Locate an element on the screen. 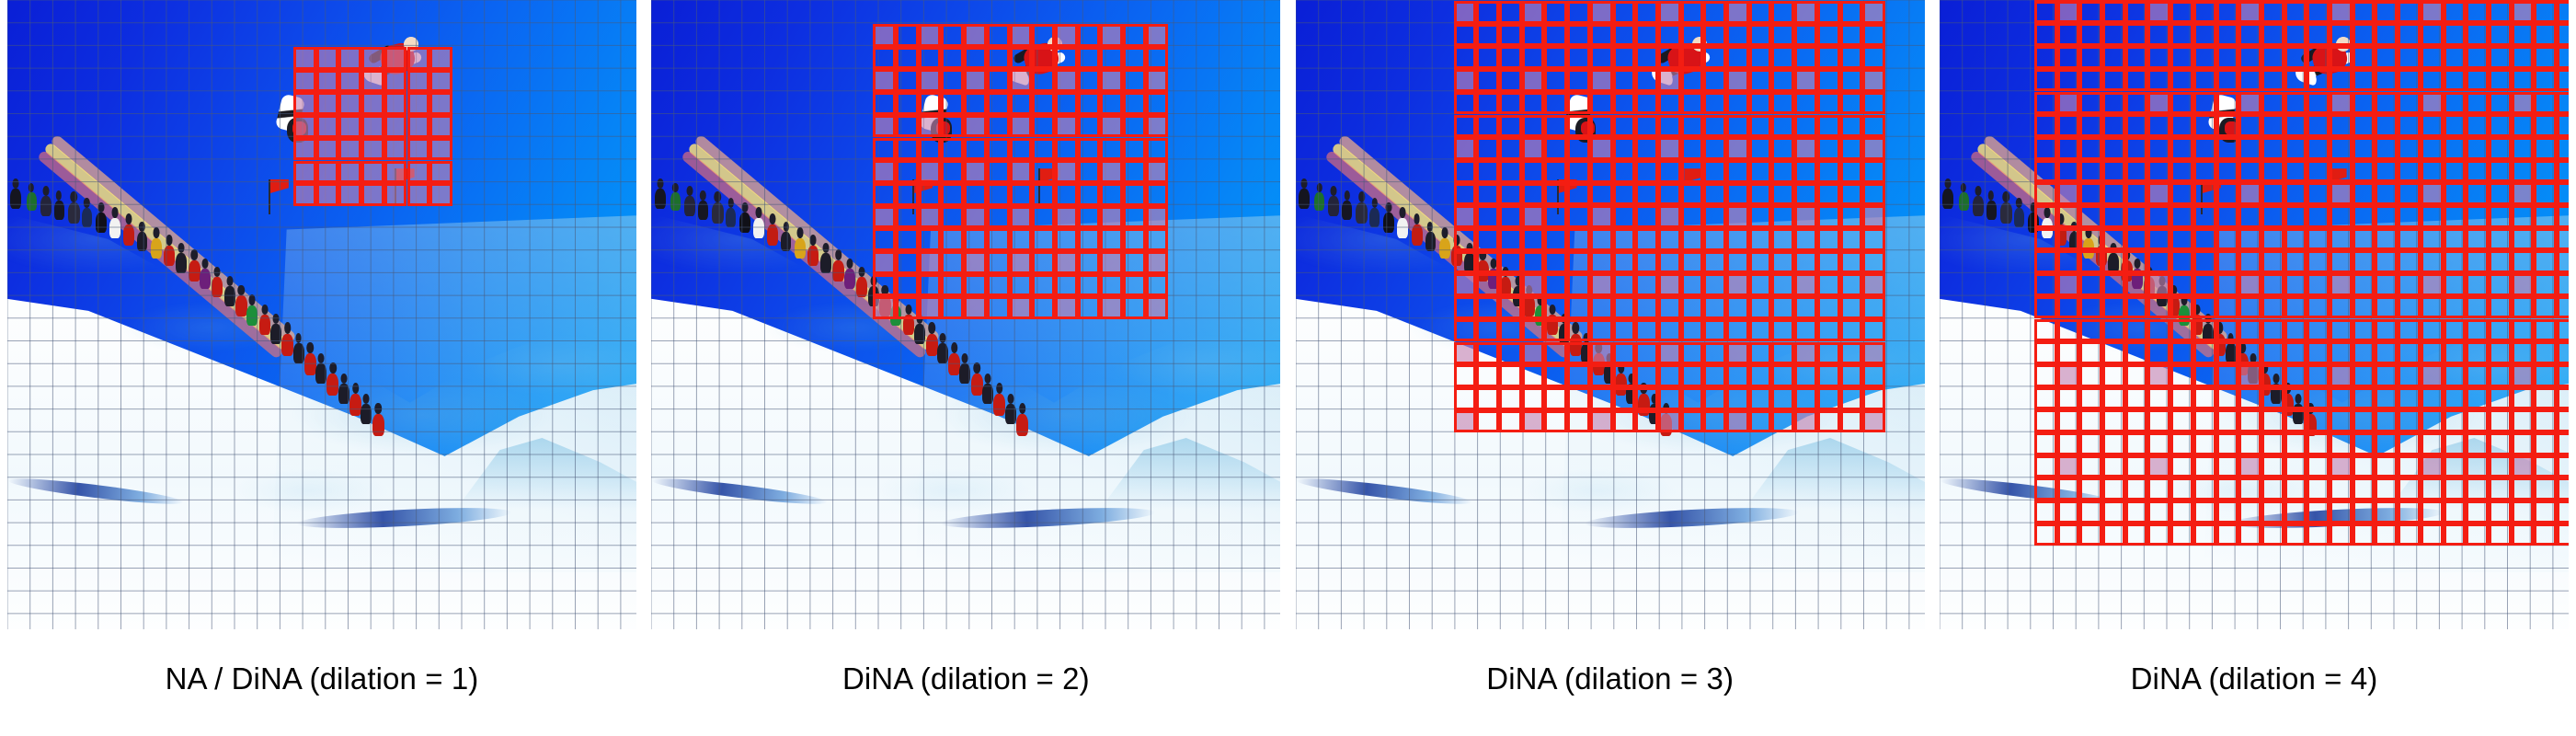 This screenshot has width=2576, height=736. panel-caption-4: DiNA (dilation = 4) is located at coordinates (2254, 678).